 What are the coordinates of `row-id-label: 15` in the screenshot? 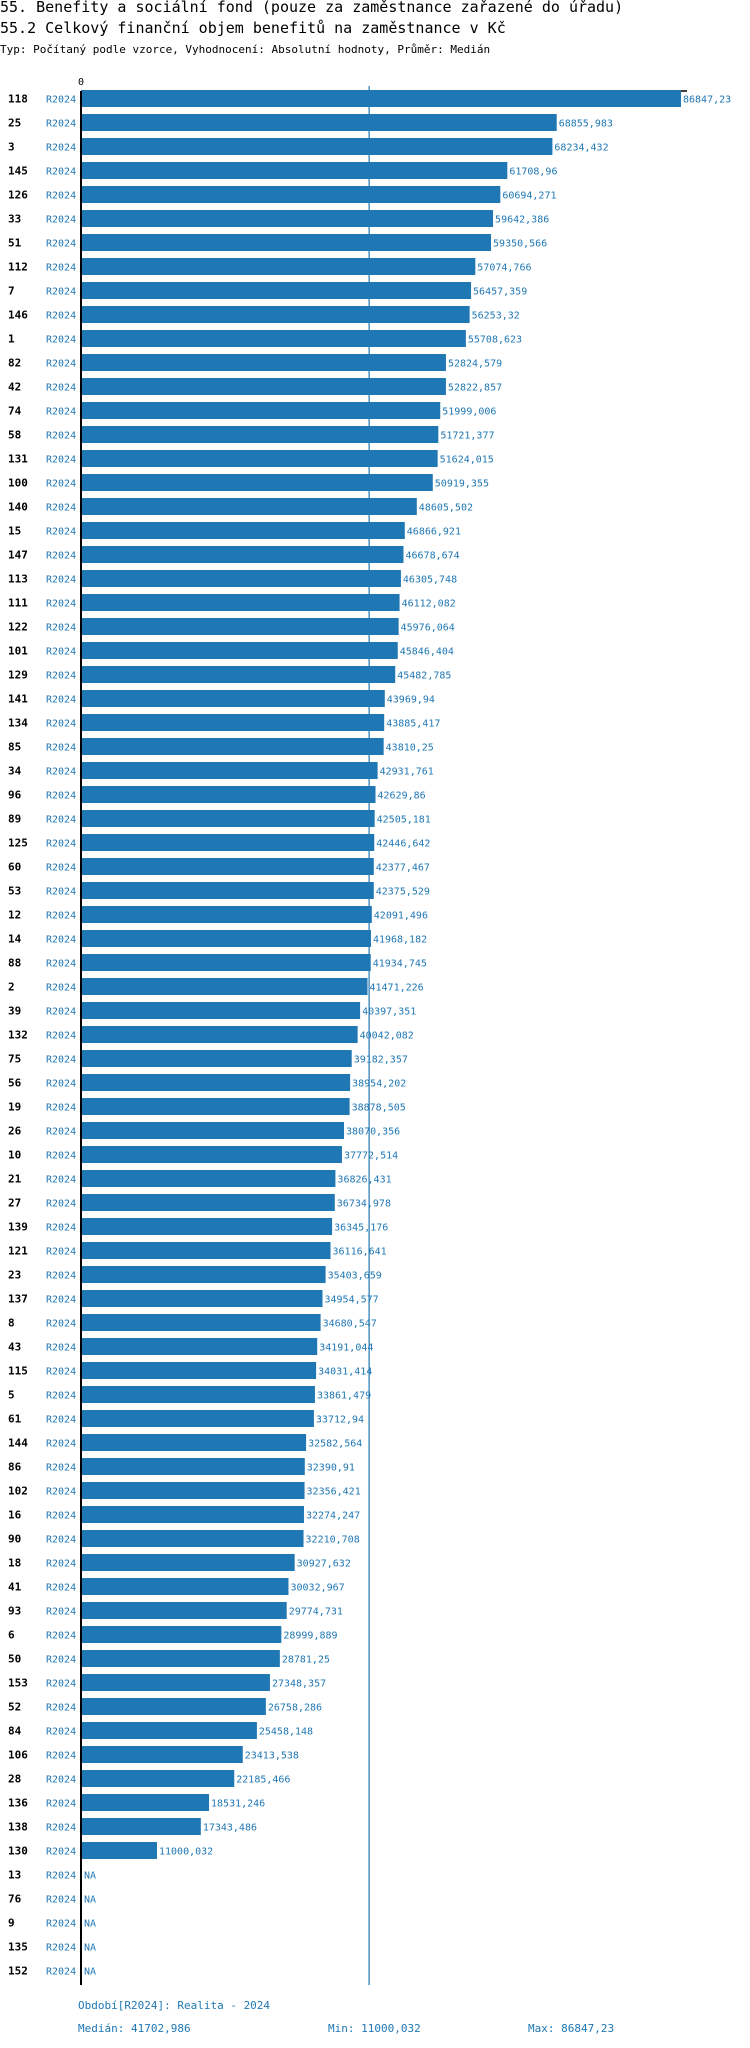 It's located at (14, 531).